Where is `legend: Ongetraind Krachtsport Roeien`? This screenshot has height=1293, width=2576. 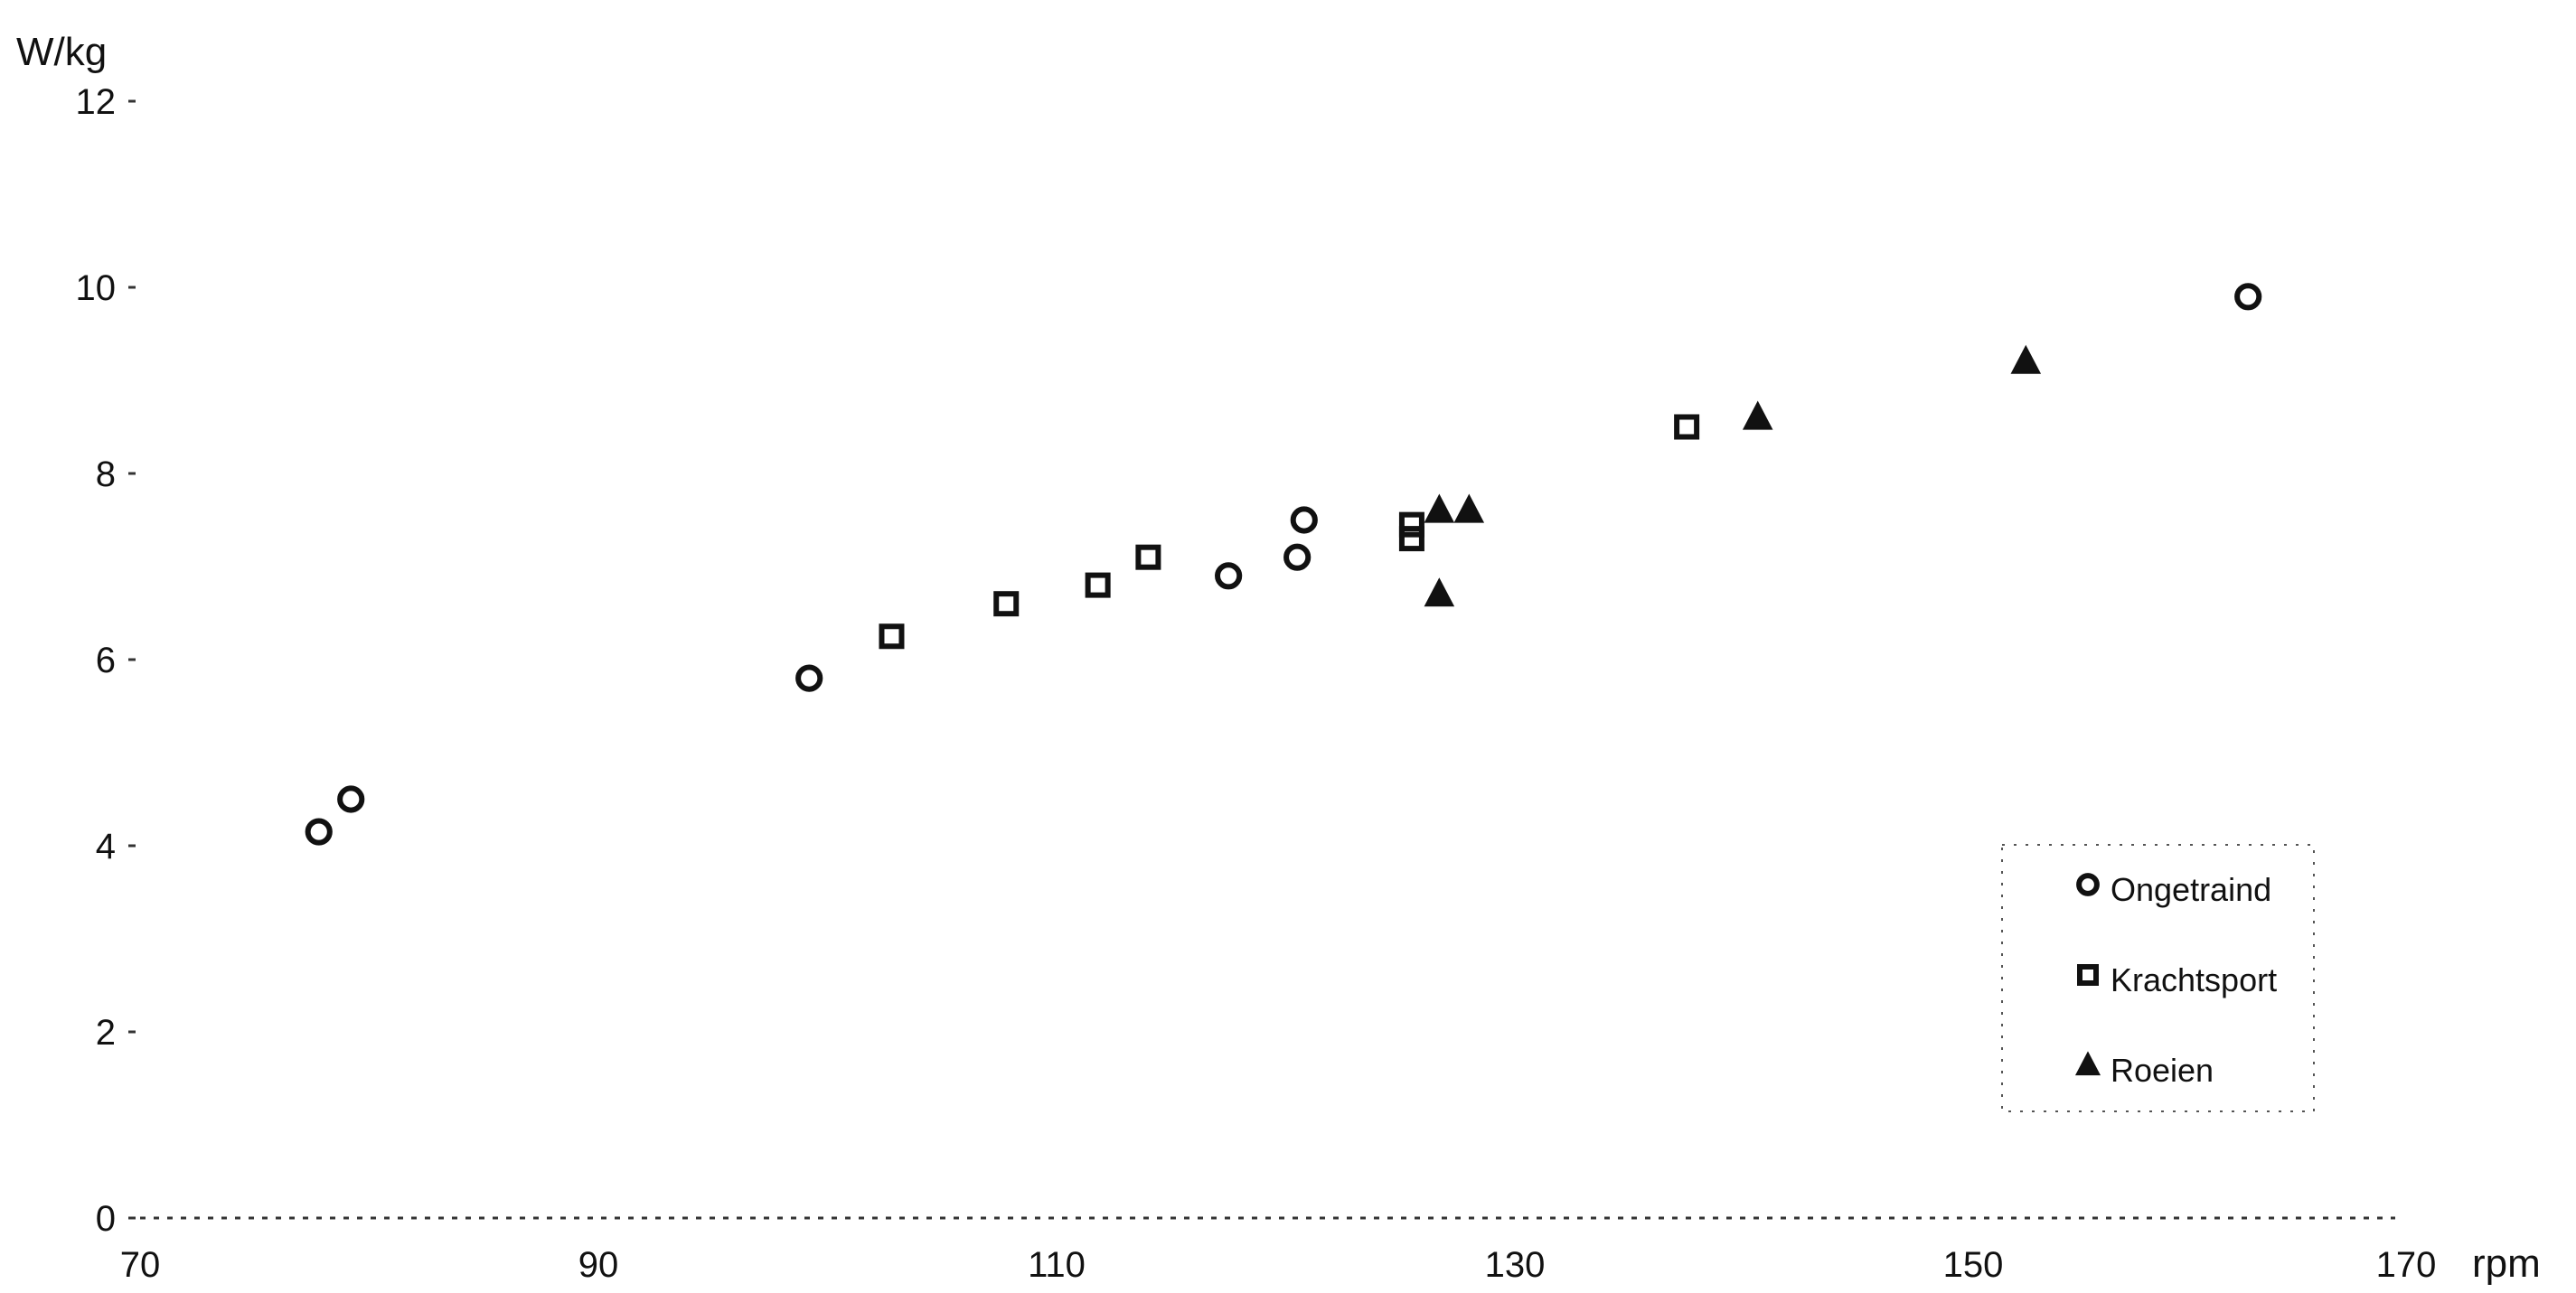
legend: Ongetraind Krachtsport Roeien is located at coordinates (2158, 978).